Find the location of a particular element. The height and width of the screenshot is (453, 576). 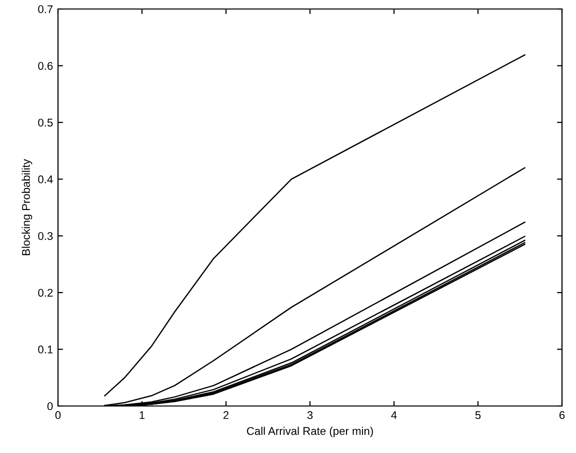

x-tick-label: 0 is located at coordinates (58, 415).